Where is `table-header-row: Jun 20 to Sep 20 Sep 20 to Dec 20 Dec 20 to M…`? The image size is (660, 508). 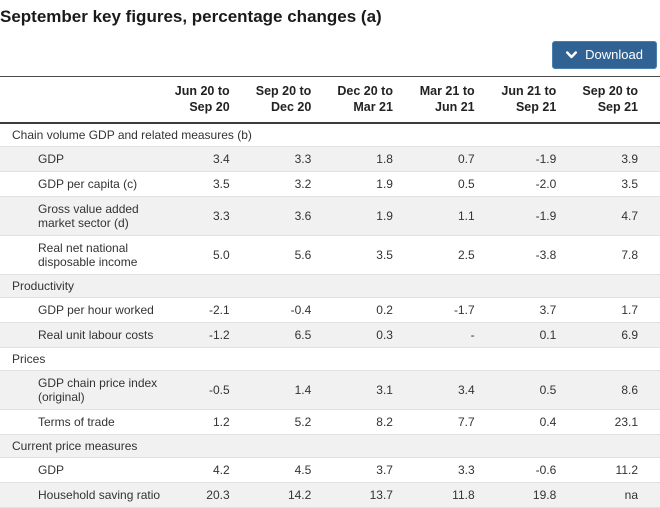
table-header-row: Jun 20 to Sep 20 Sep 20 to Dec 20 Dec 20 to M… is located at coordinates (330, 100).